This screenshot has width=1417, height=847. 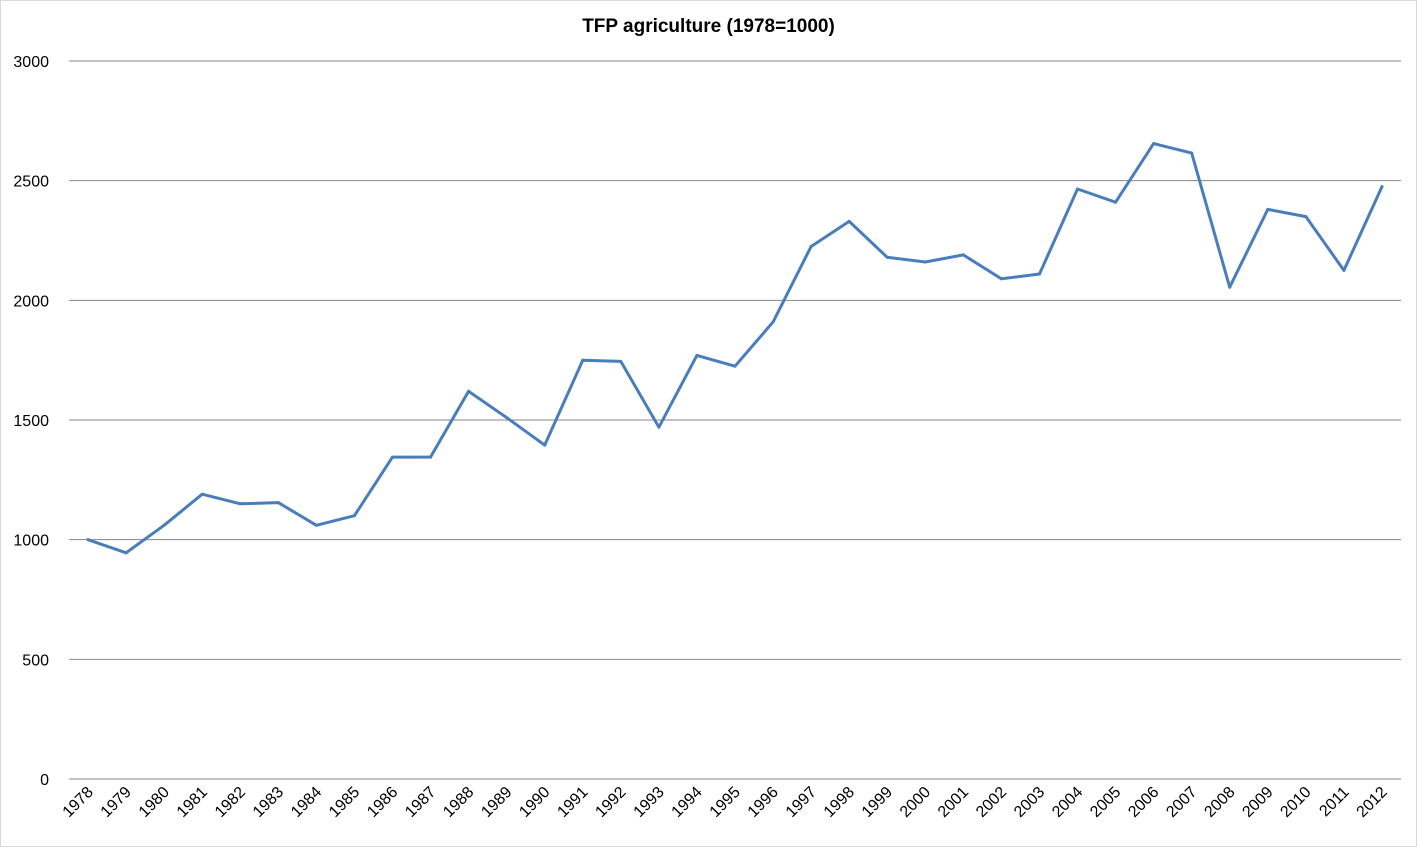 What do you see at coordinates (1372, 802) in the screenshot?
I see `x-tick-label: 2012` at bounding box center [1372, 802].